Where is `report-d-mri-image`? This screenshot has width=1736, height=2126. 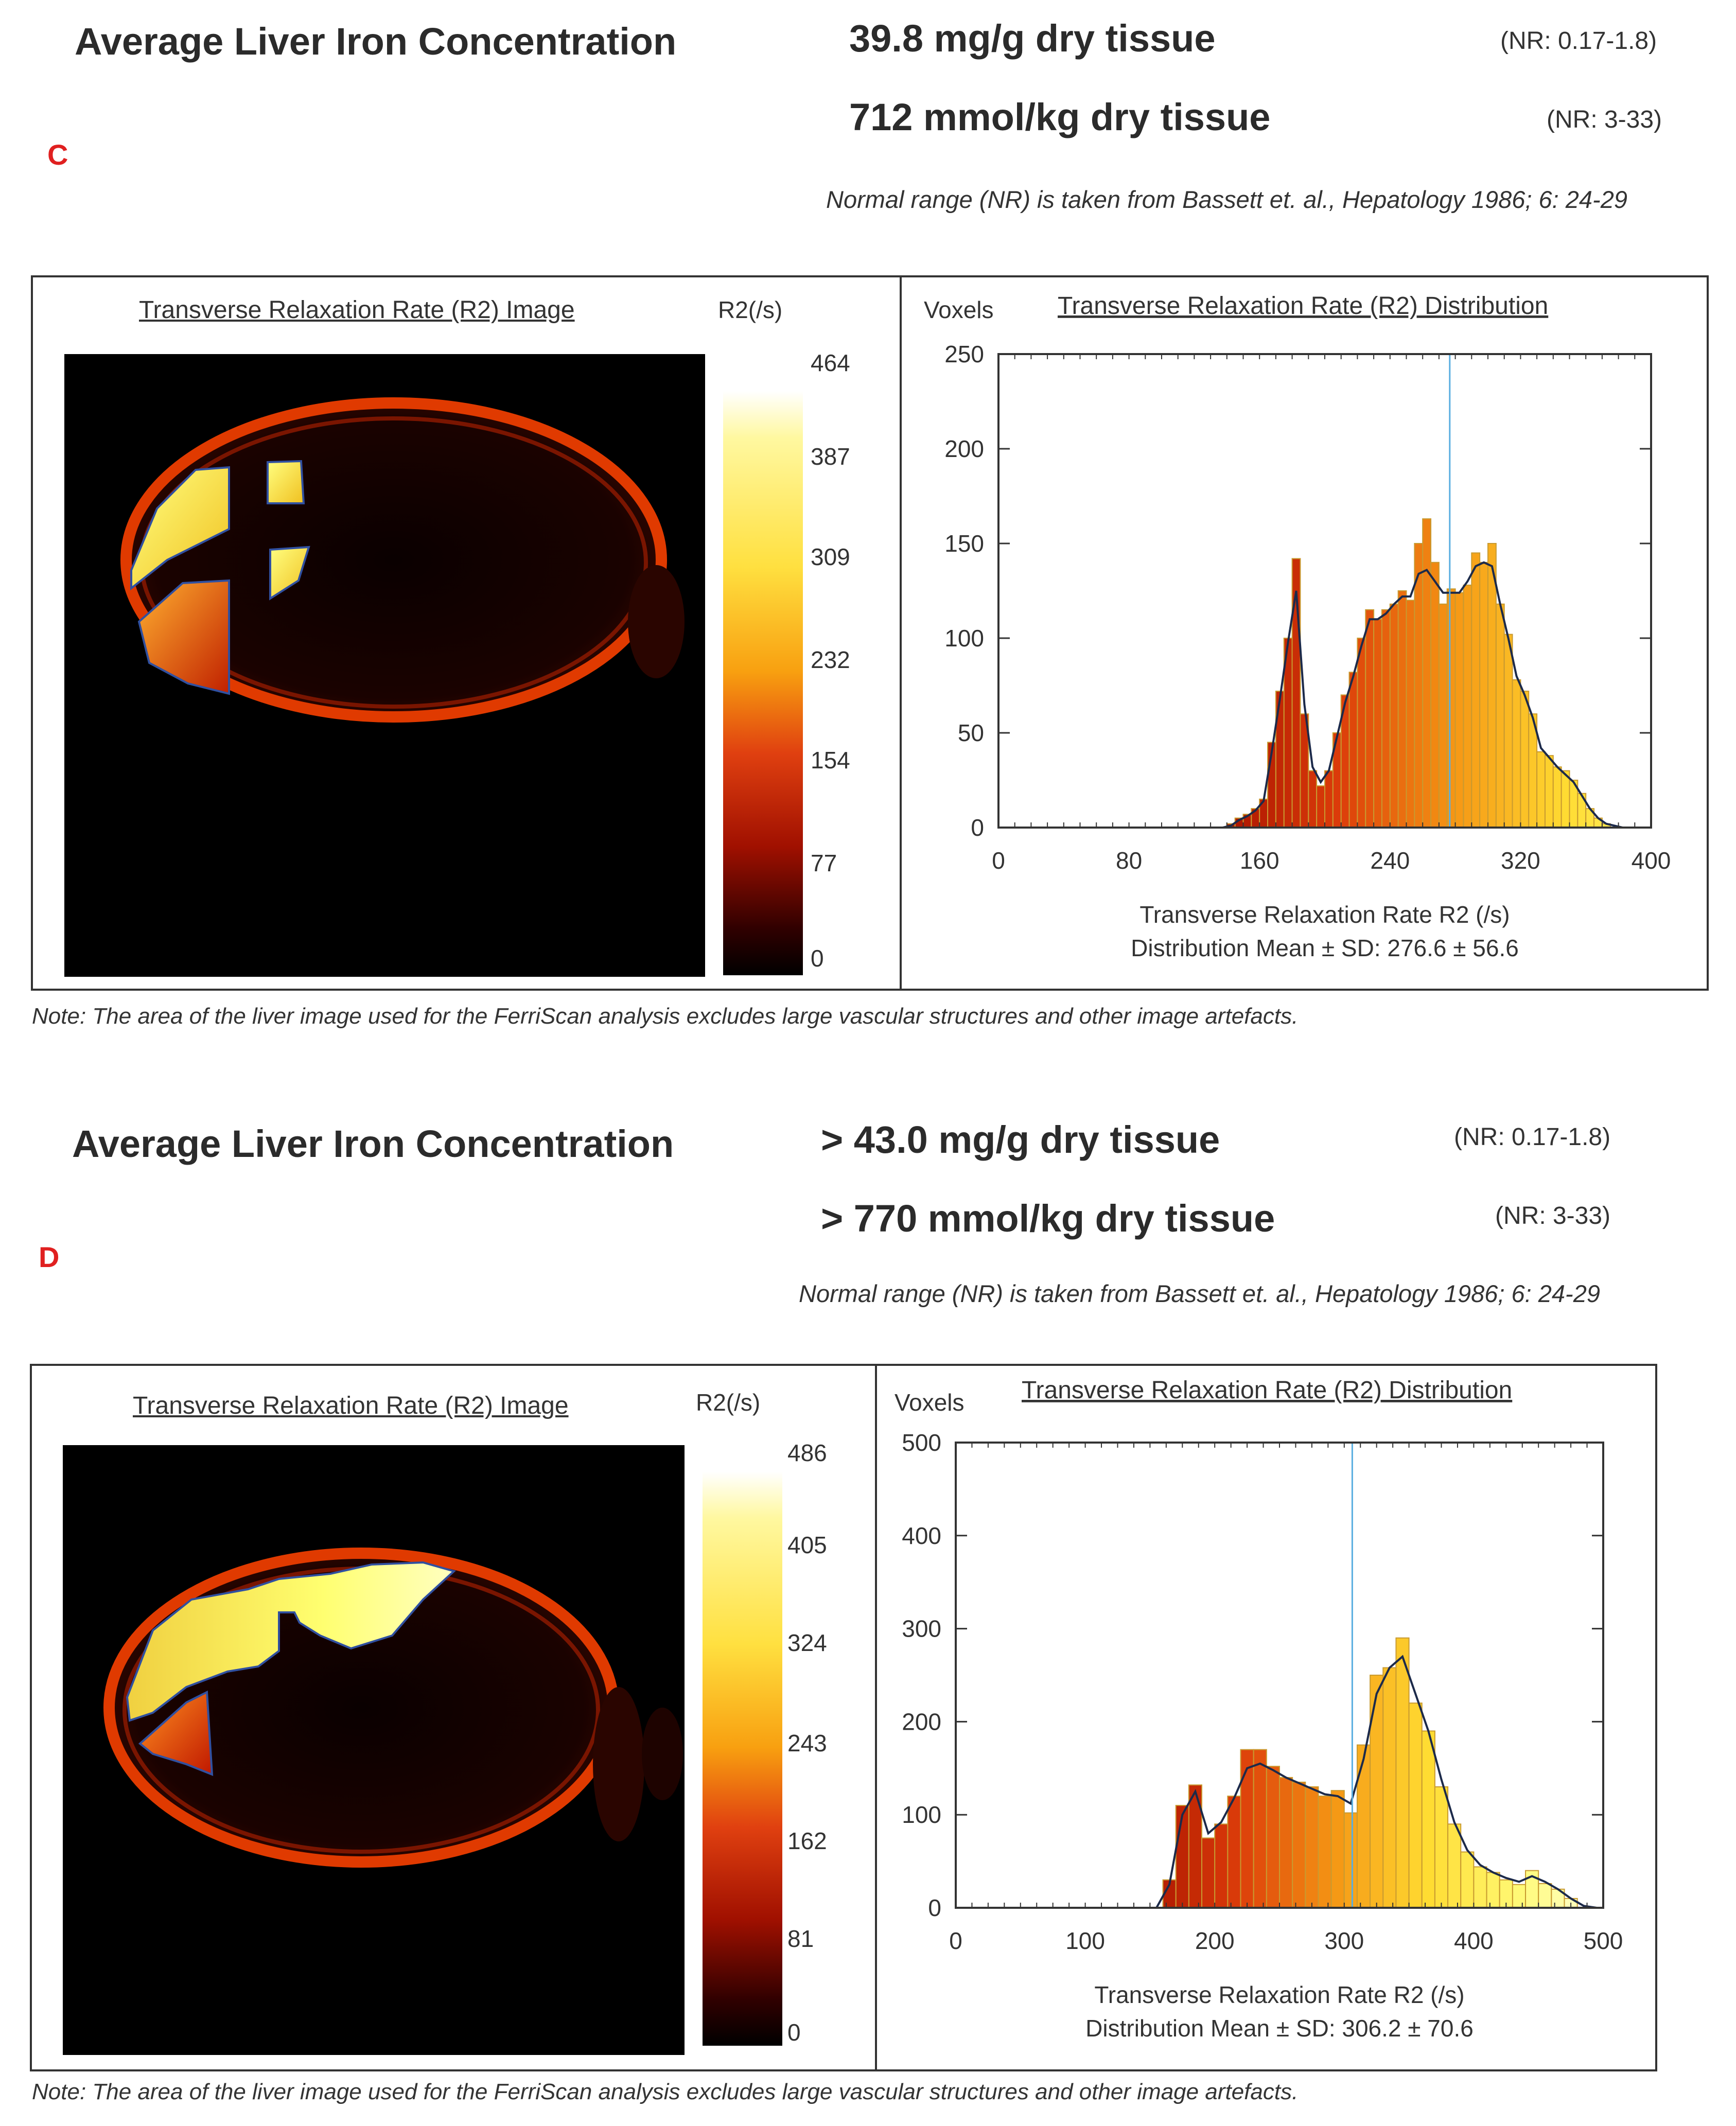 report-d-mri-image is located at coordinates (374, 1750).